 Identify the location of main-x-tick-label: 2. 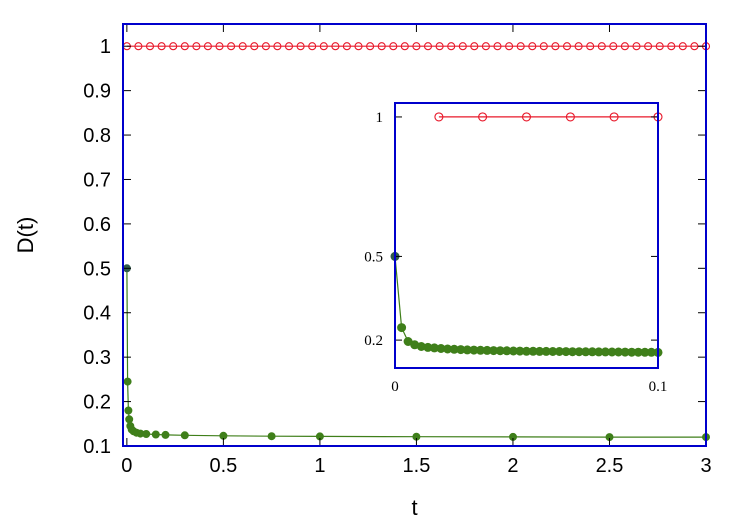
(512, 466).